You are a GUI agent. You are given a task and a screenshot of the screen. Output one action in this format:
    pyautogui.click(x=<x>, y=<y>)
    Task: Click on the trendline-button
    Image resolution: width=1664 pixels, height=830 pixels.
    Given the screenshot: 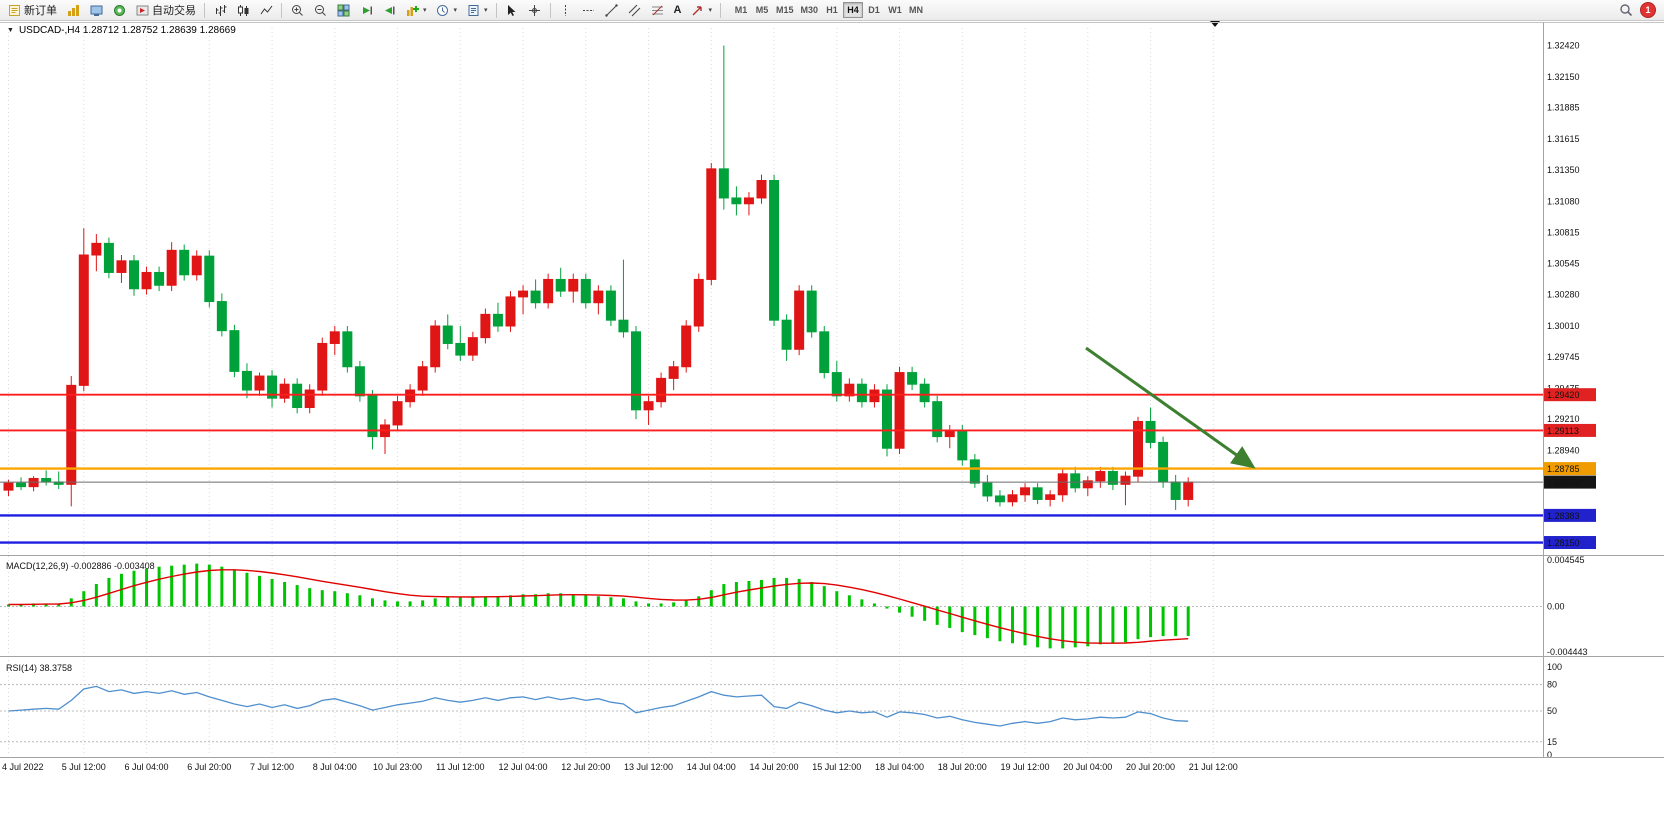 What is the action you would take?
    pyautogui.click(x=612, y=10)
    